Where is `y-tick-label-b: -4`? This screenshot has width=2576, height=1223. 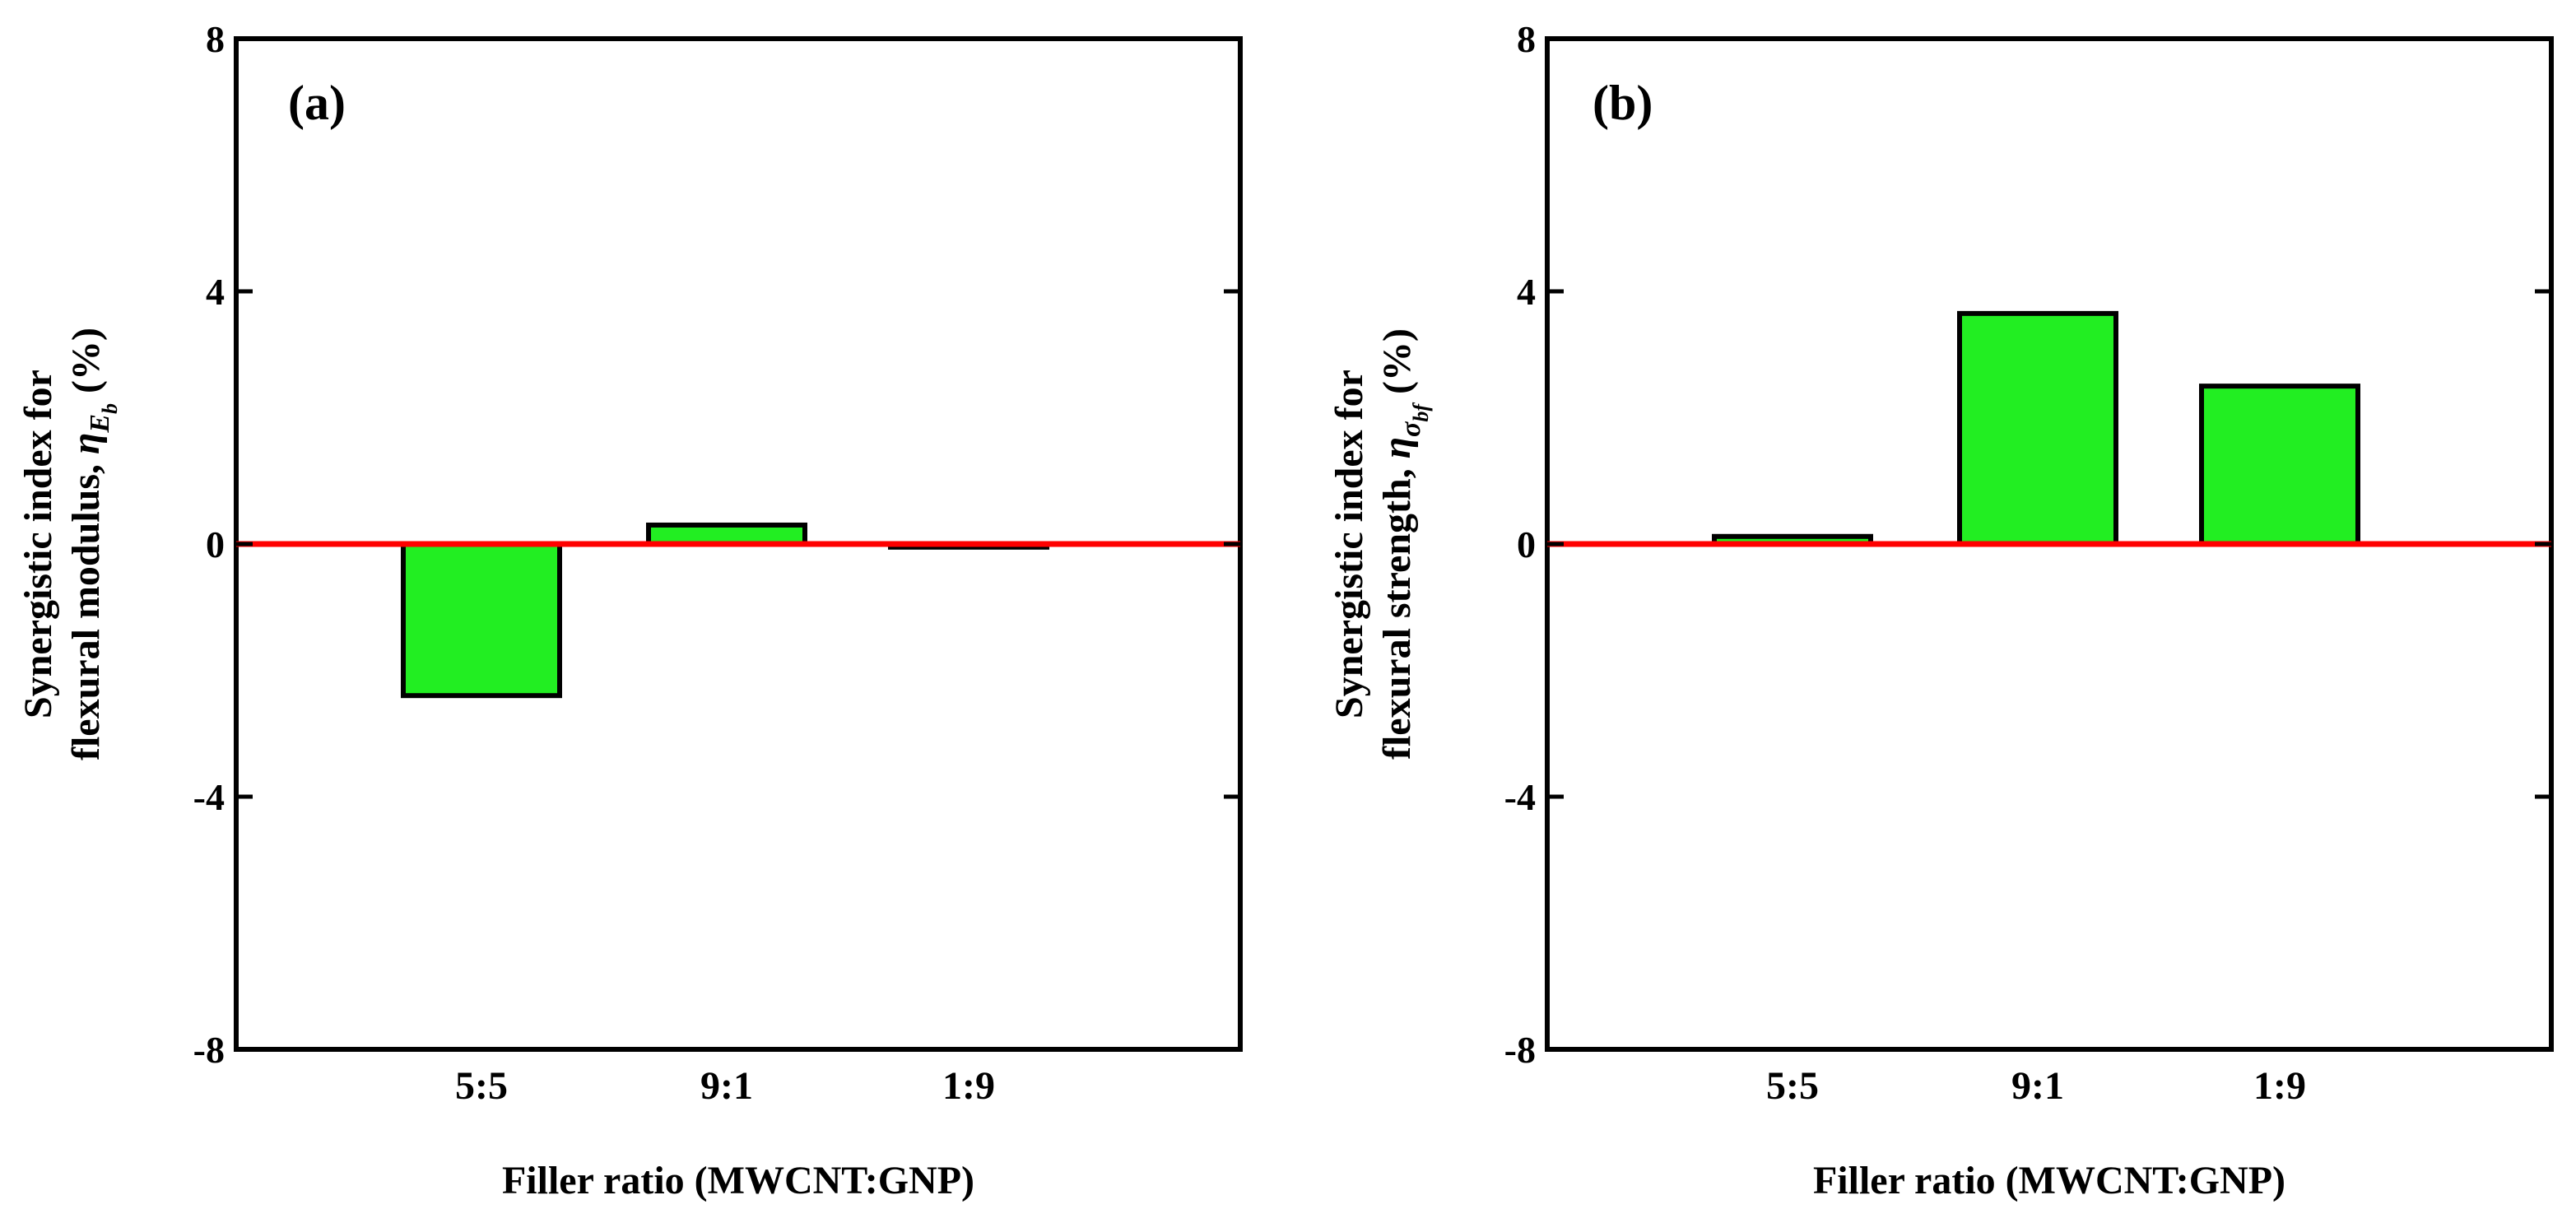 y-tick-label-b: -4 is located at coordinates (1520, 797).